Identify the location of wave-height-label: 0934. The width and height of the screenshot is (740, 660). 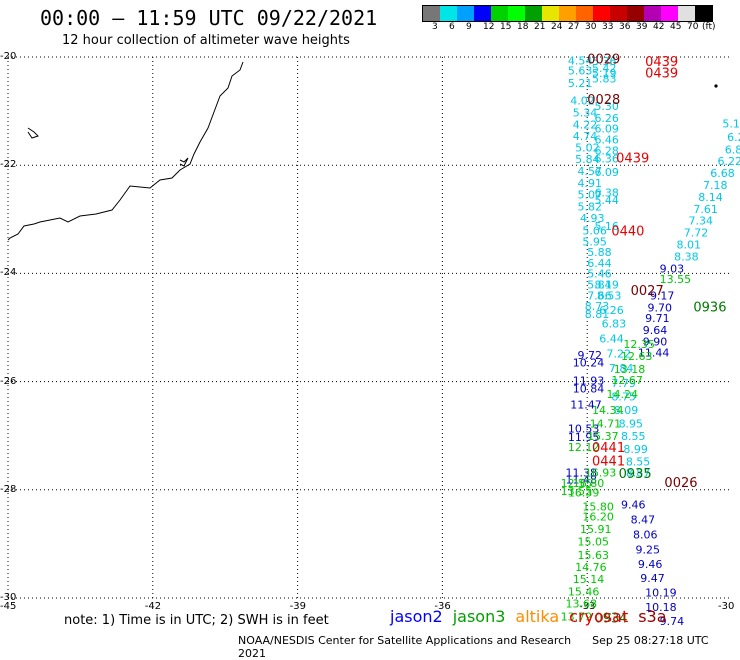
(610, 618).